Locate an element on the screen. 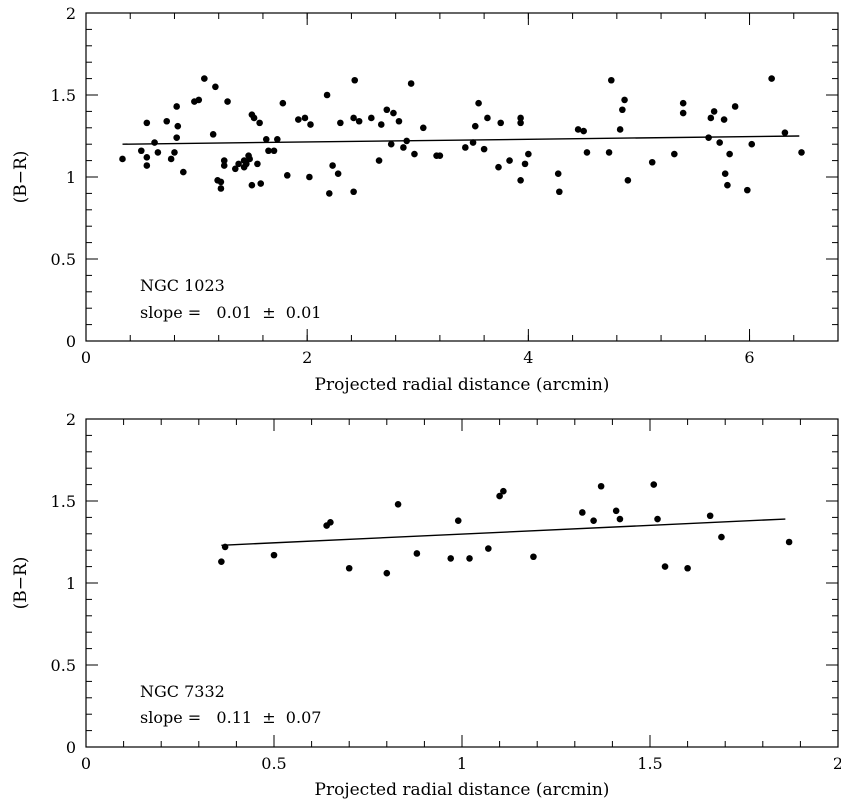  x-tick-label: 1.5 is located at coordinates (649, 763).